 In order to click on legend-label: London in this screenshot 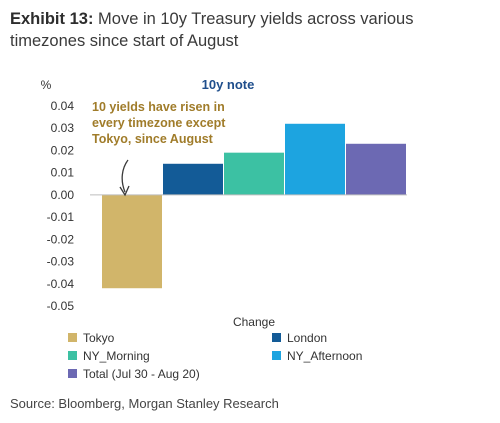, I will do `click(307, 338)`.